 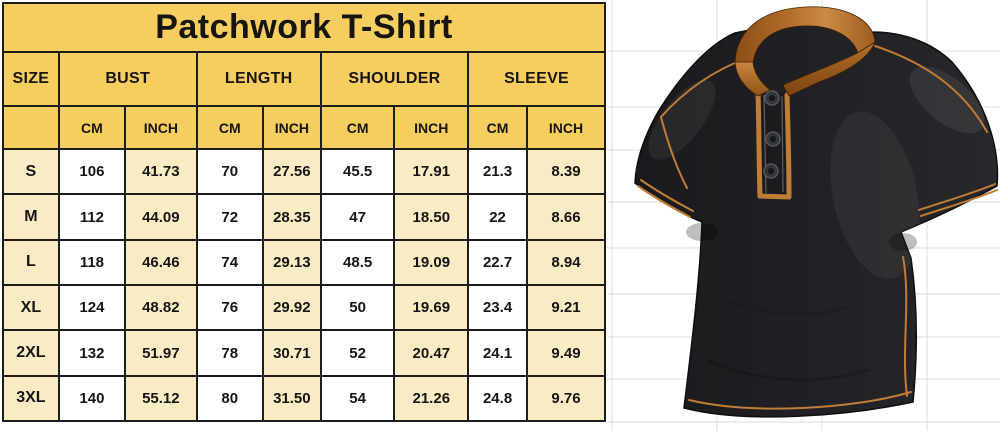 I want to click on measurement-cell: 8.39, so click(x=566, y=172).